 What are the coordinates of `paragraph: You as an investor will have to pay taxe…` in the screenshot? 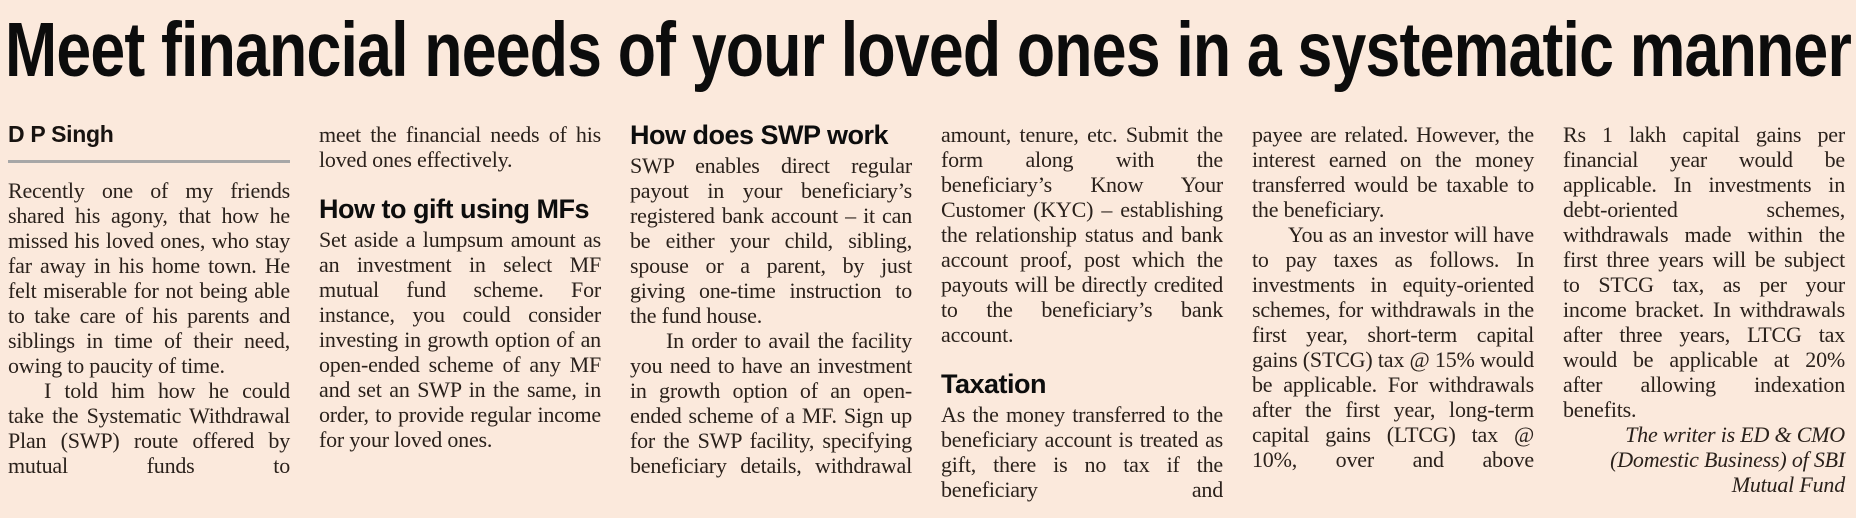 It's located at (1393, 347).